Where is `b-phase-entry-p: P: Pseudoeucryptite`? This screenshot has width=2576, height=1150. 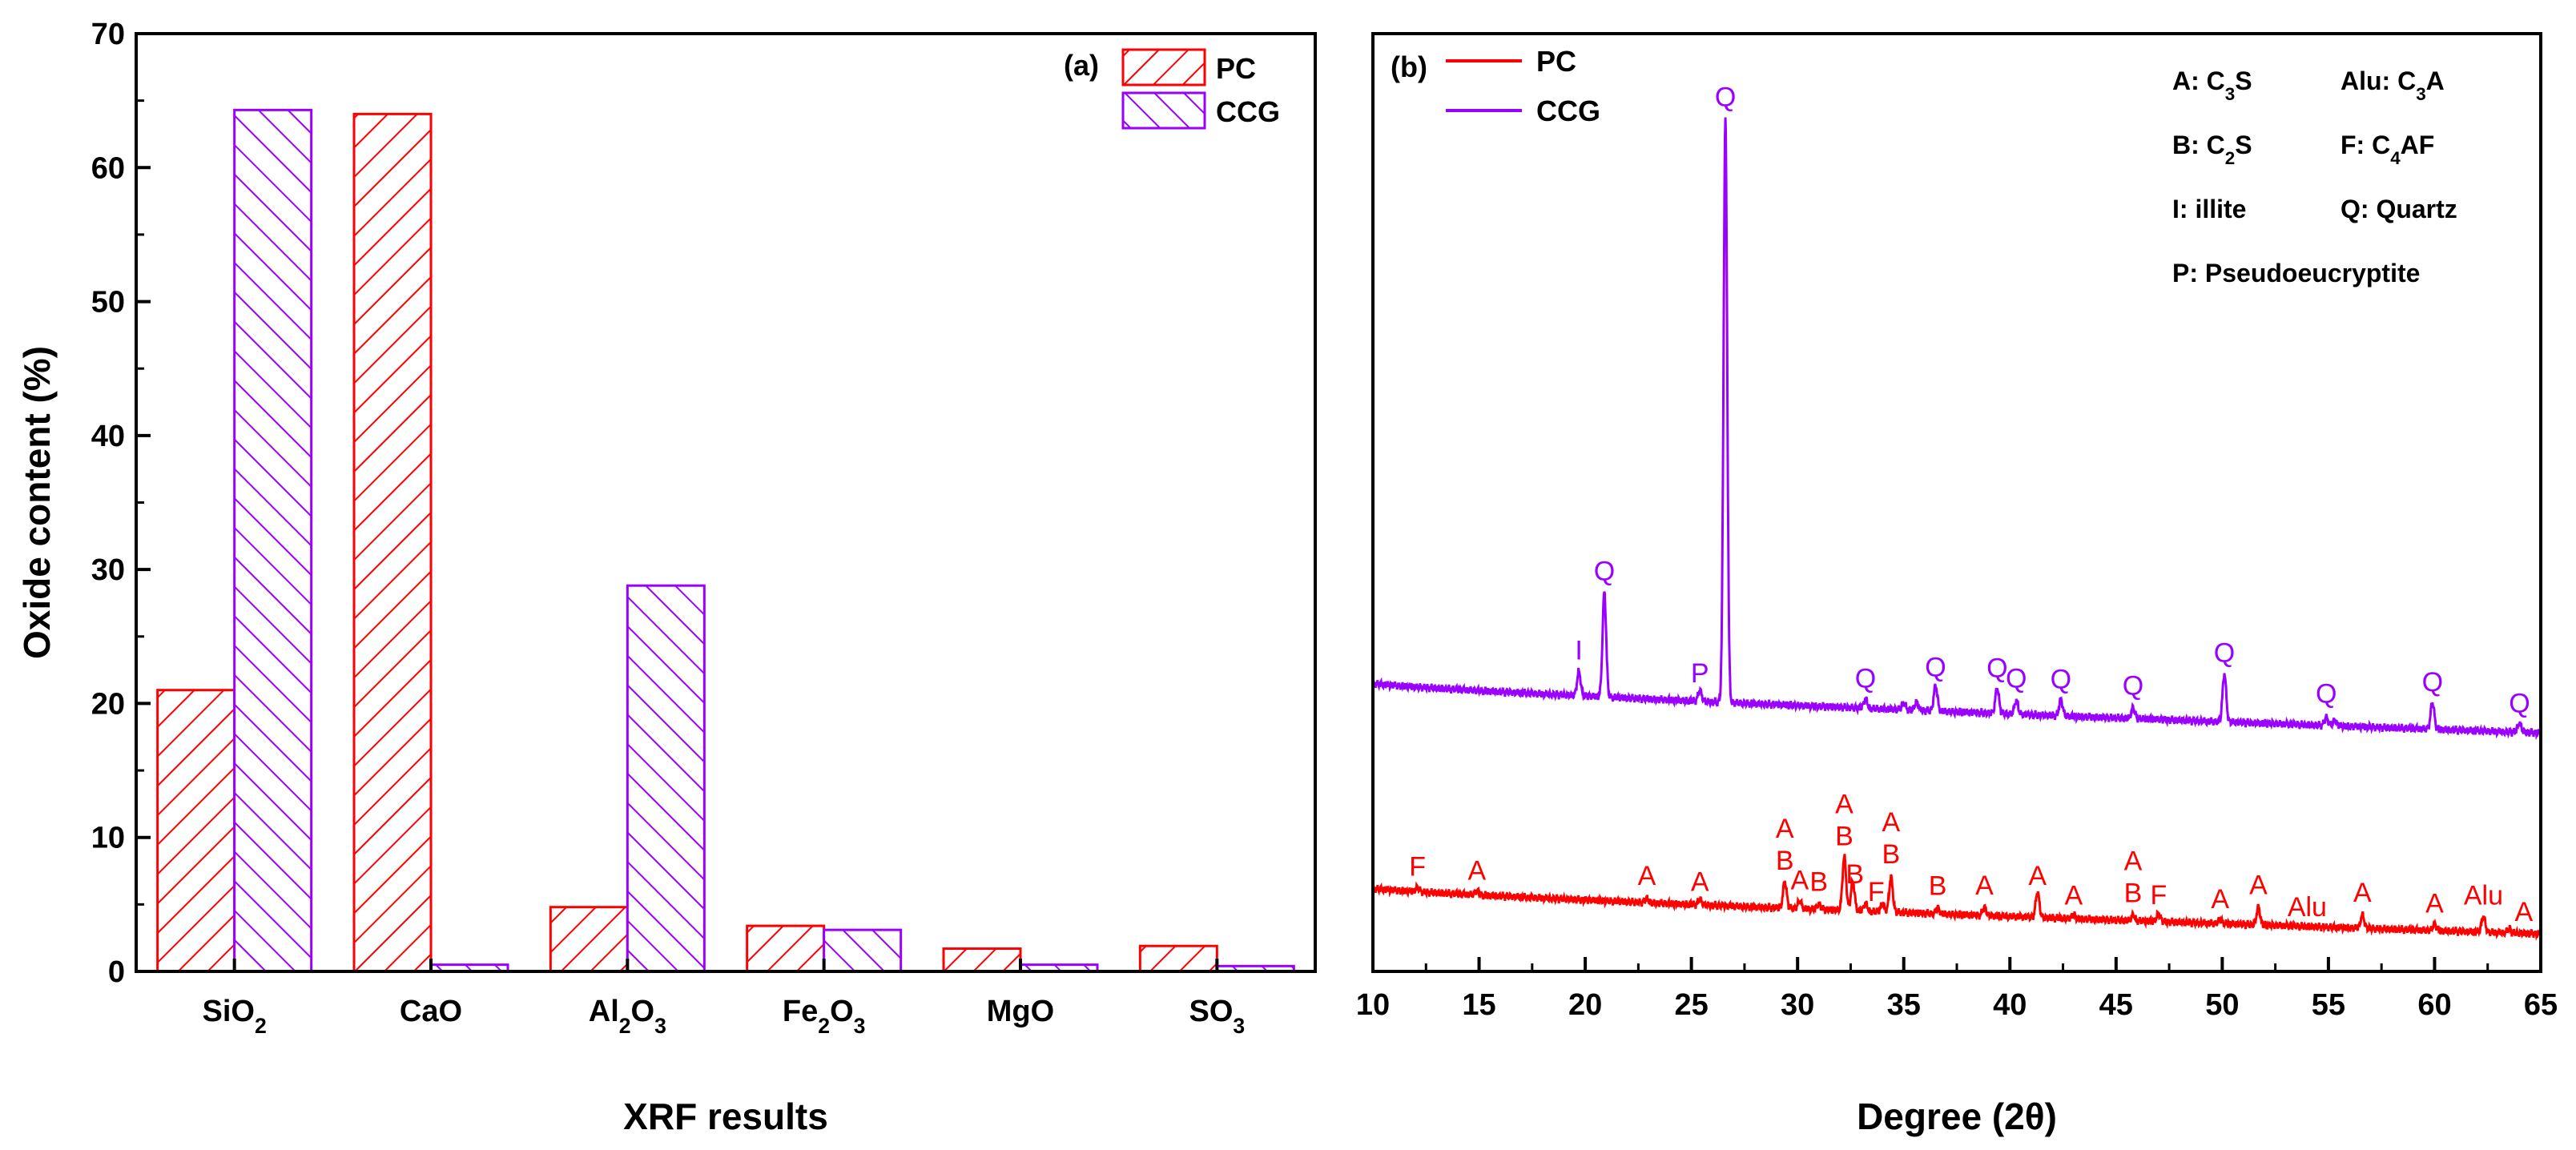 b-phase-entry-p: P: Pseudoeucryptite is located at coordinates (2296, 273).